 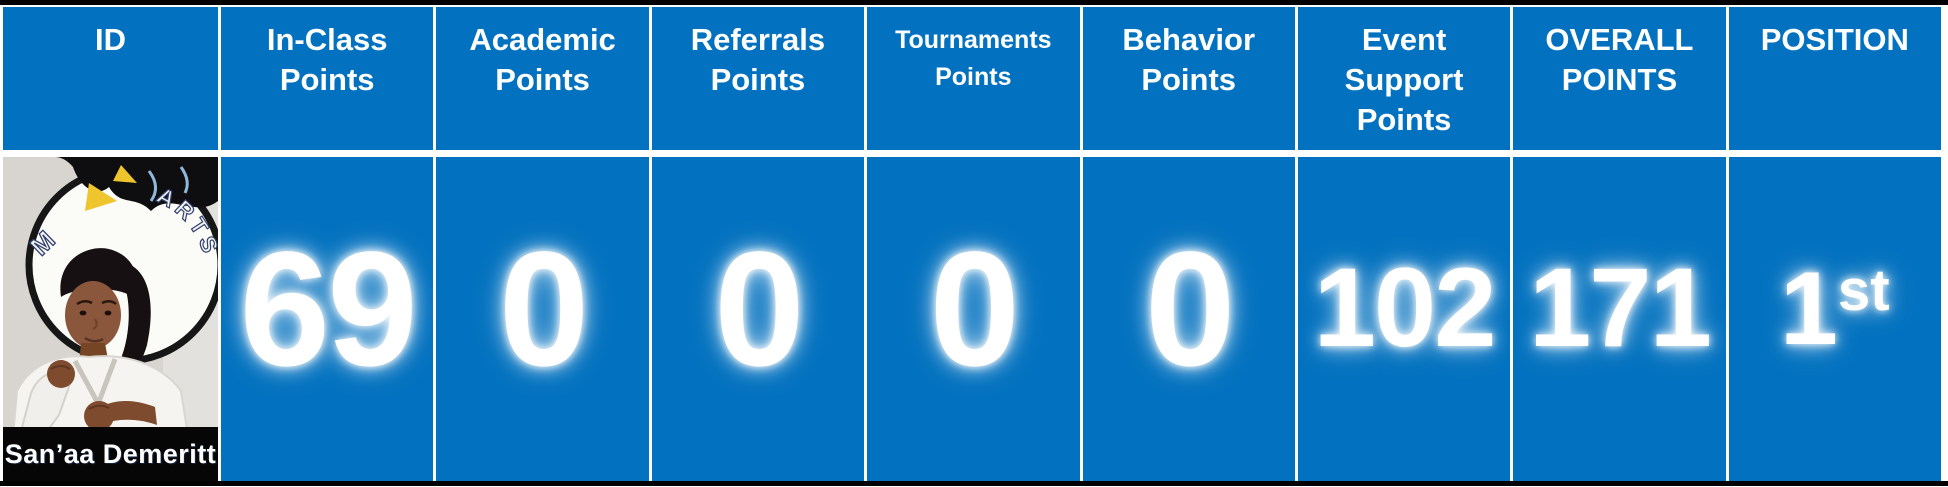 What do you see at coordinates (1405, 307) in the screenshot?
I see `value-event-support-points: 102` at bounding box center [1405, 307].